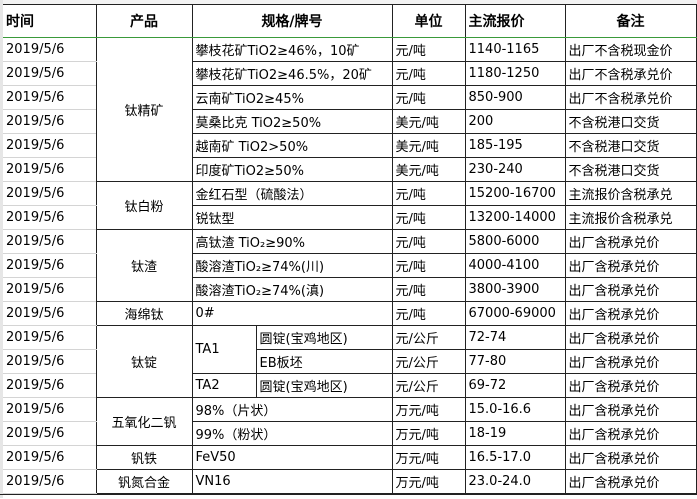 The image size is (697, 499). I want to click on header-spec: 规格/牌号, so click(292, 21).